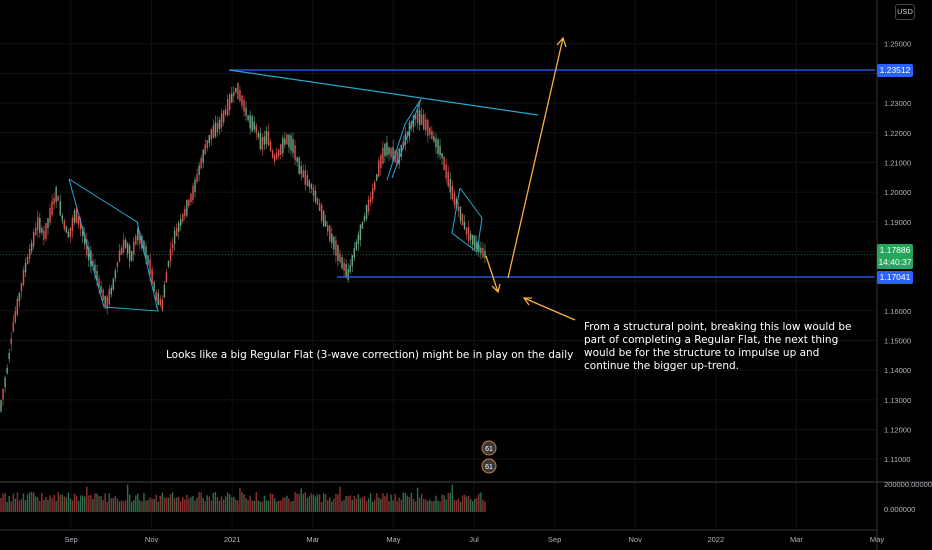 The width and height of the screenshot is (932, 550). What do you see at coordinates (877, 539) in the screenshot?
I see `time-tick-label: May` at bounding box center [877, 539].